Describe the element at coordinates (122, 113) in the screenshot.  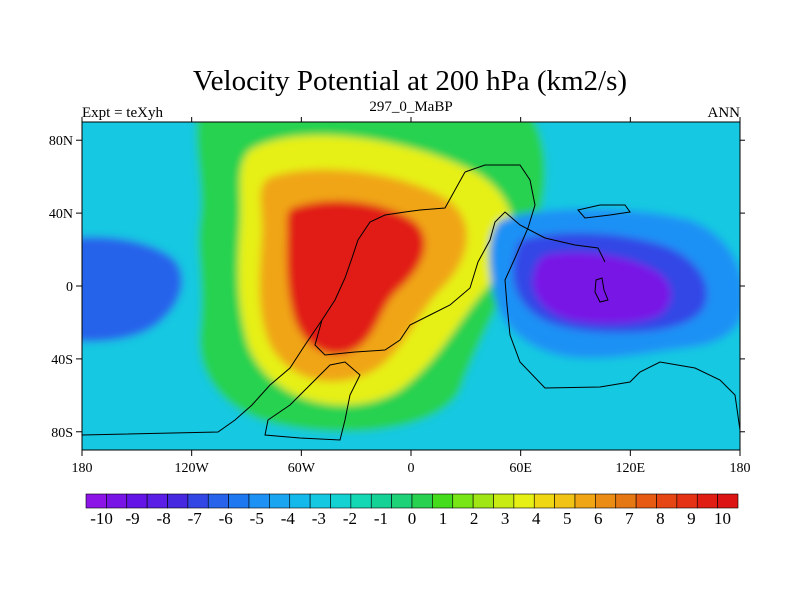
I see `subtitle-left: Expt = teXyh` at that location.